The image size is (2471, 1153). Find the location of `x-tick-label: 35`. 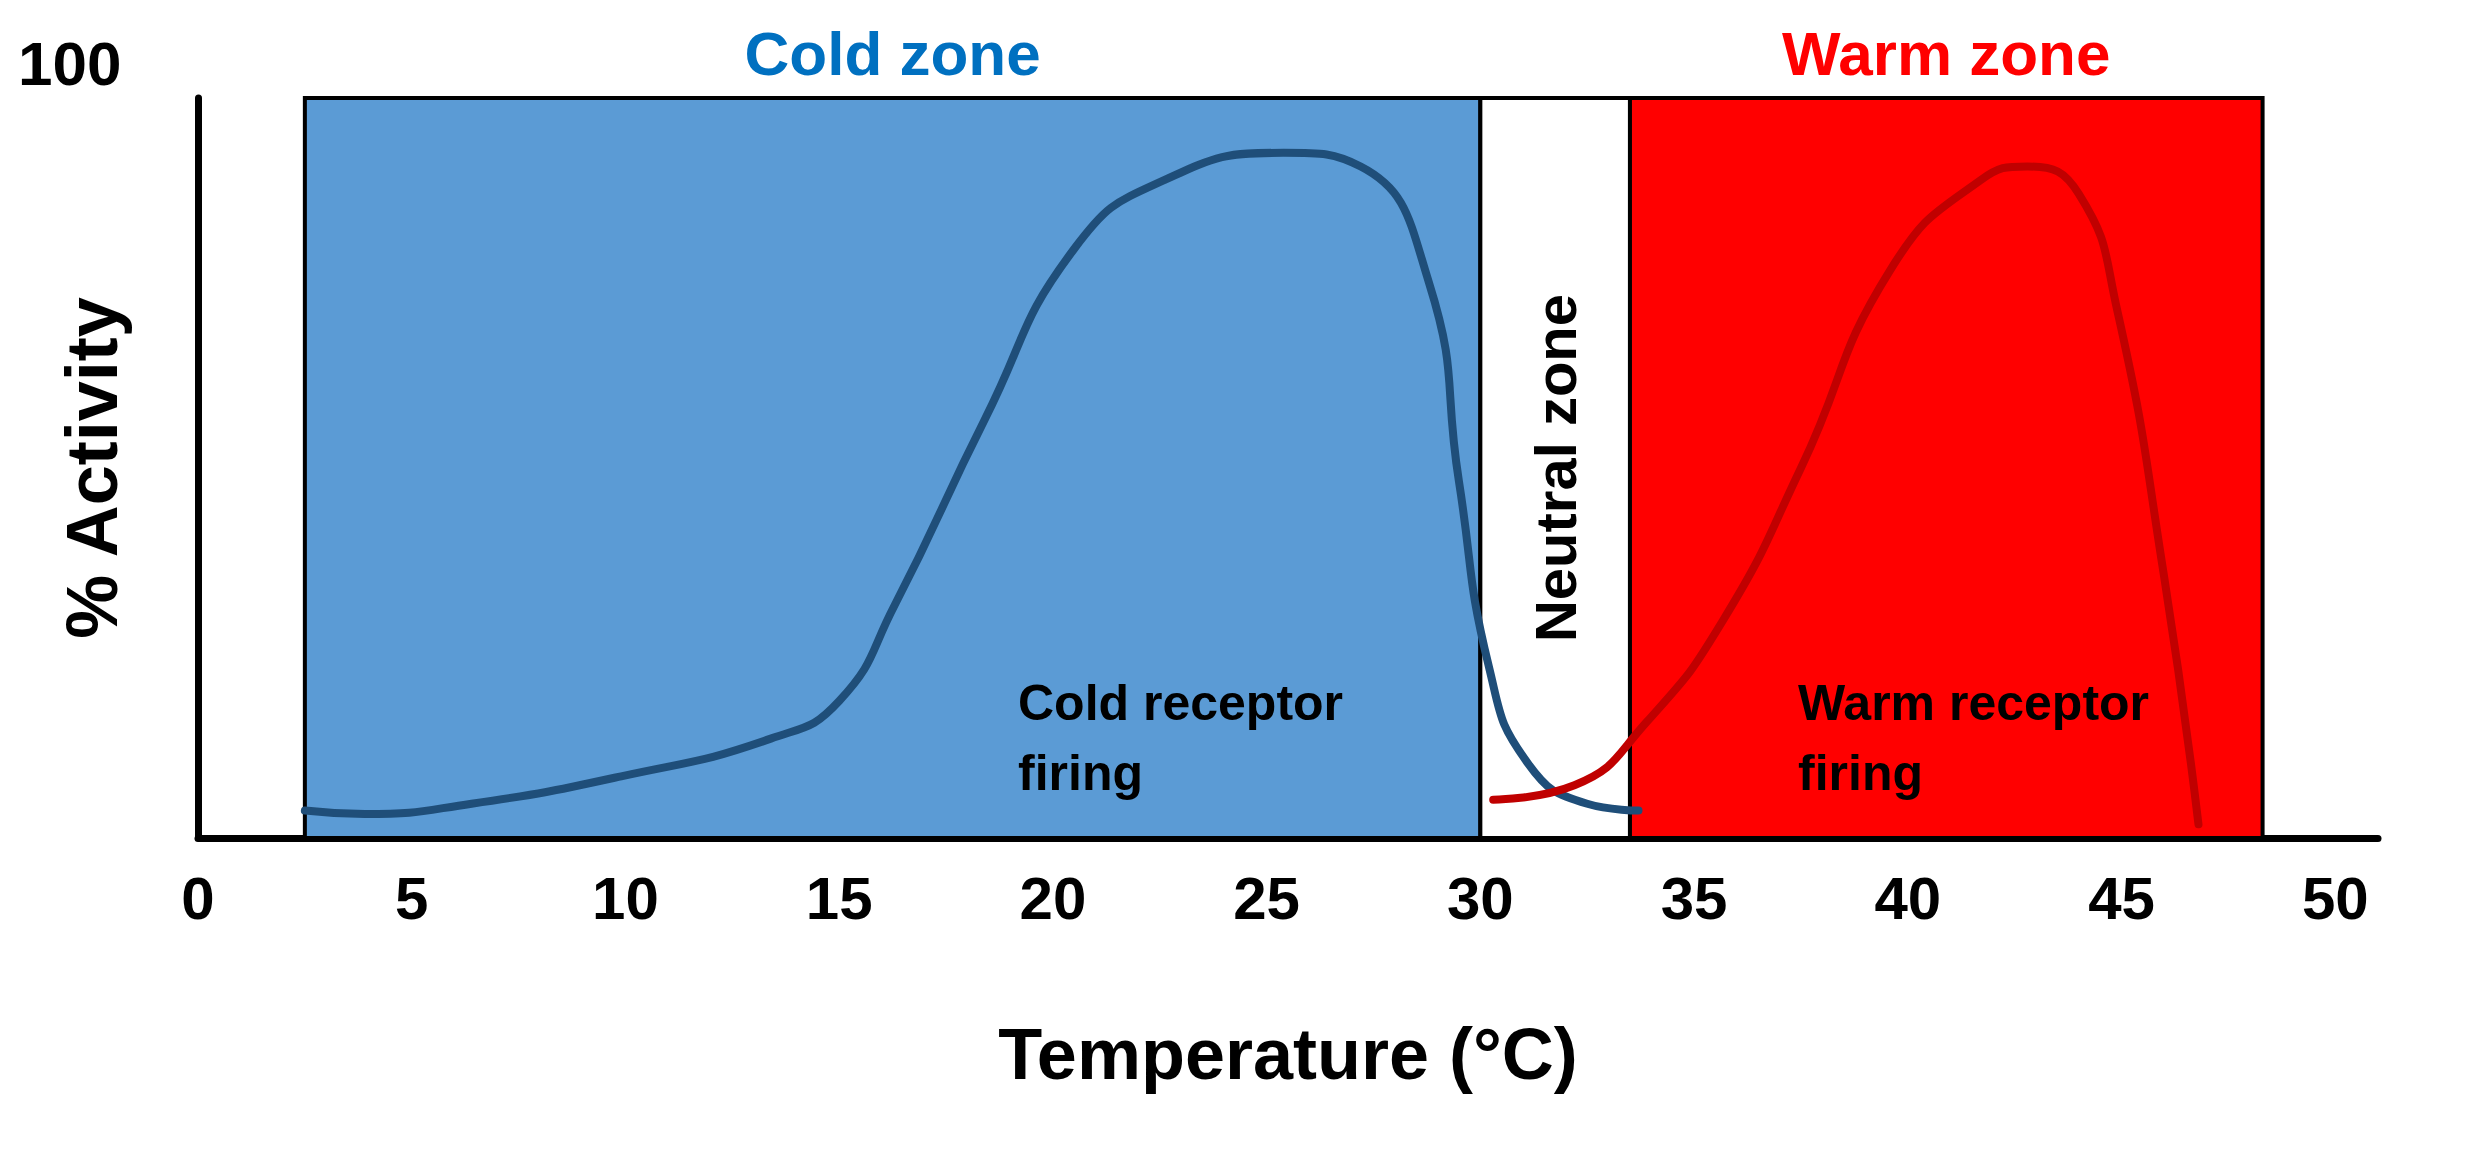

x-tick-label: 35 is located at coordinates (1694, 898).